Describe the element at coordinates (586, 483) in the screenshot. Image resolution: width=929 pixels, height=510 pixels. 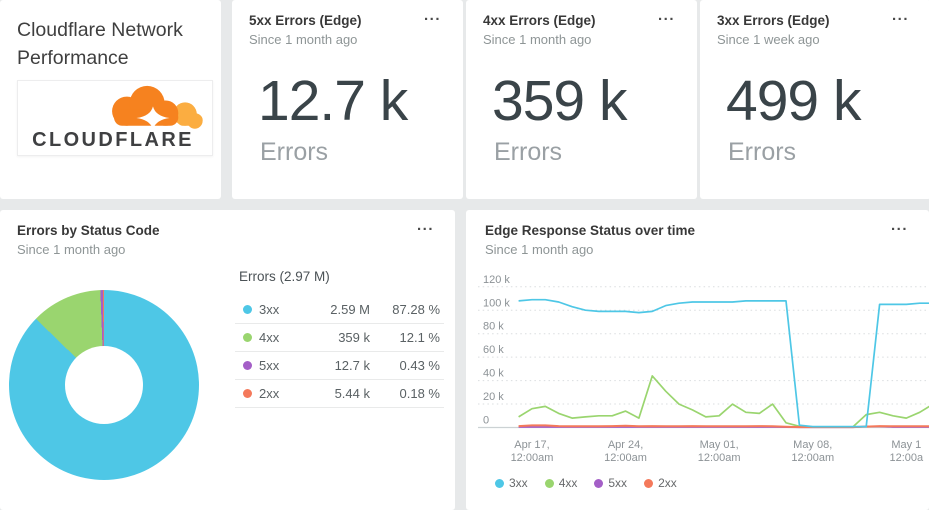
I see `line-chart-legend: 3xx 4xx 5xx 2xx` at that location.